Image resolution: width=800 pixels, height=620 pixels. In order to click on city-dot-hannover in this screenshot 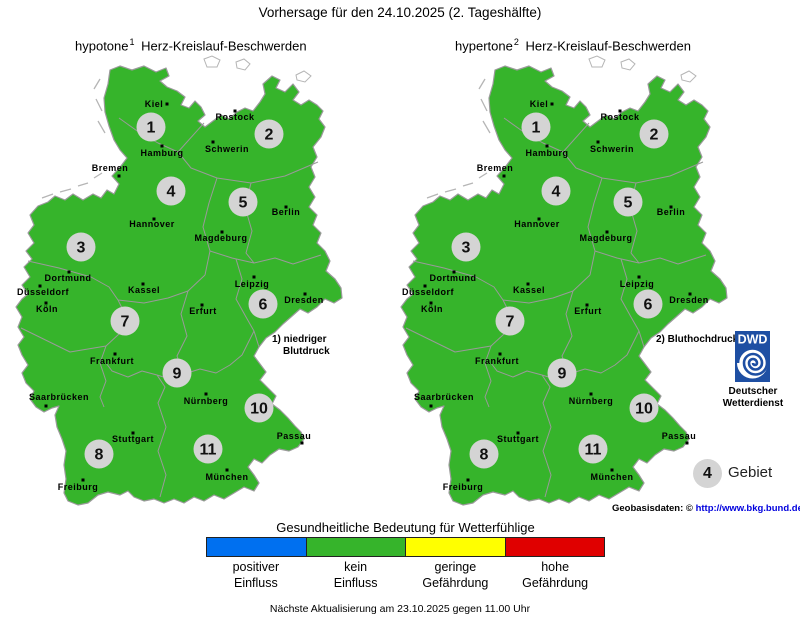, I will do `click(539, 219)`.